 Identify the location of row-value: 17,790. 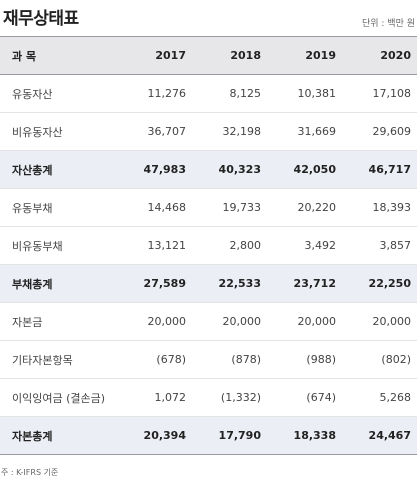
(229, 435).